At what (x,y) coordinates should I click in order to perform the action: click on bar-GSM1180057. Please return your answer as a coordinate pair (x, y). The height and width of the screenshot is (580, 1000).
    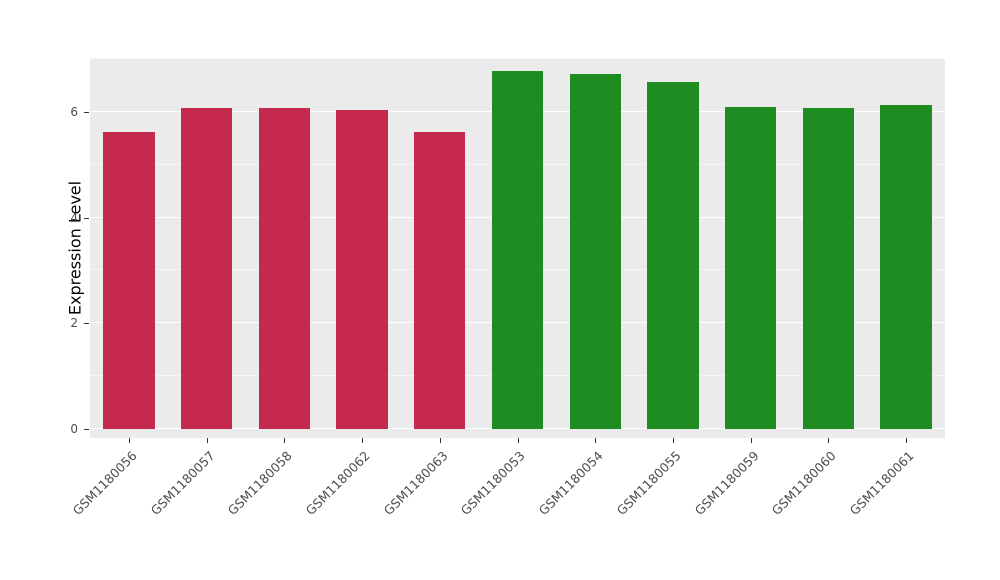
    Looking at the image, I should click on (206, 268).